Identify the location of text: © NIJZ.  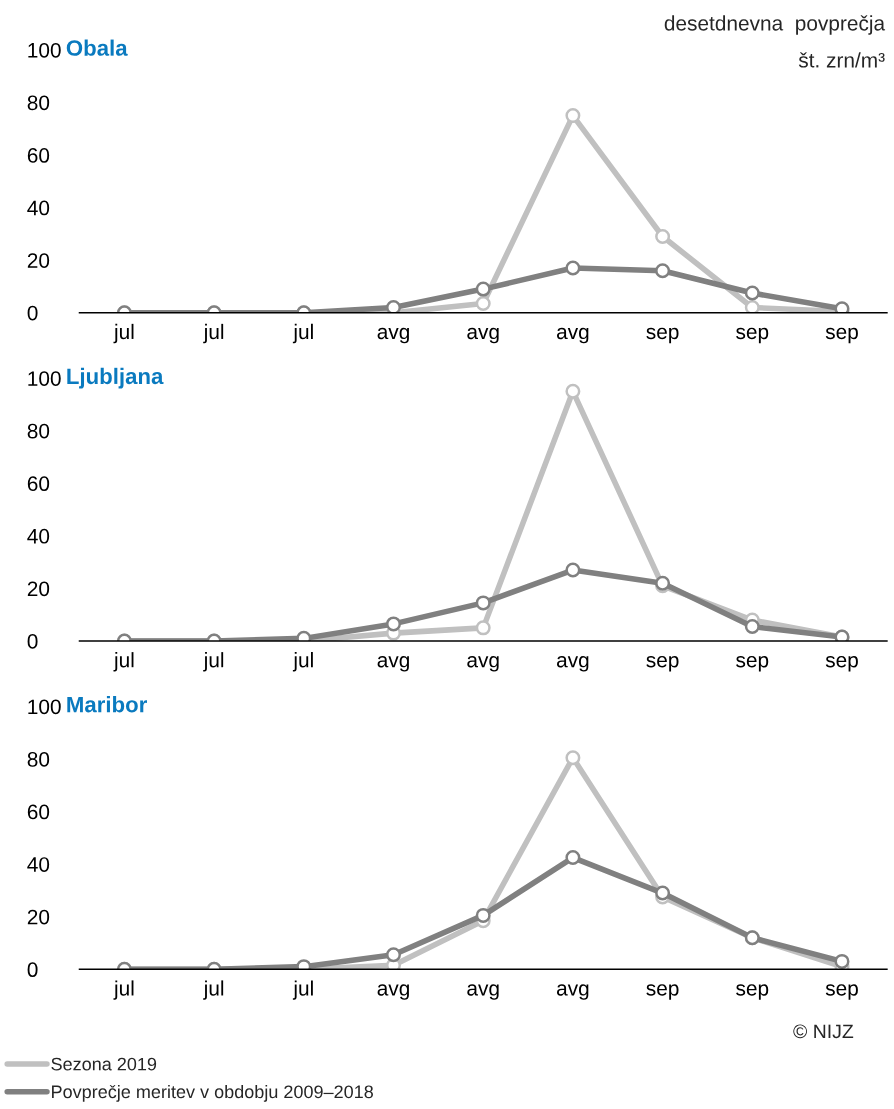
(823, 1031).